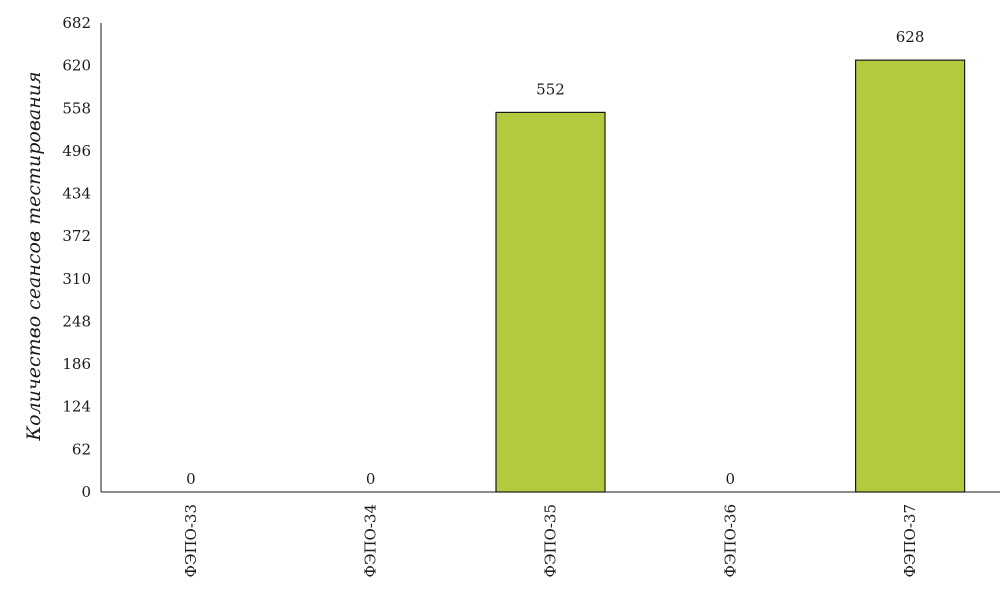  I want to click on y-tick-label: 496, so click(76, 151).